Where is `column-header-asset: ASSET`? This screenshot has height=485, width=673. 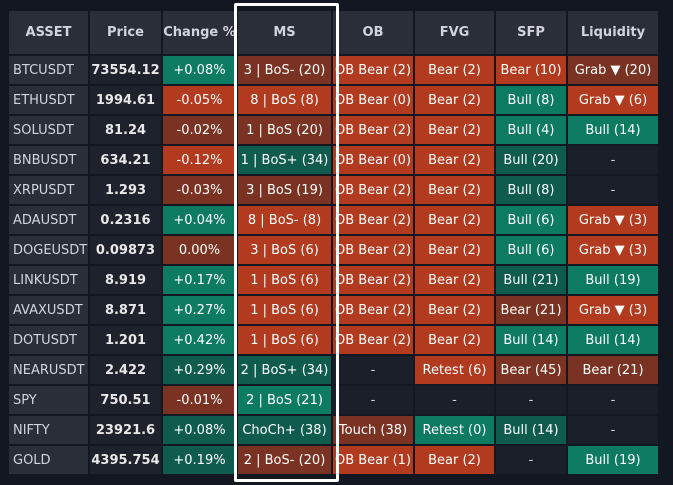
column-header-asset: ASSET is located at coordinates (48, 32).